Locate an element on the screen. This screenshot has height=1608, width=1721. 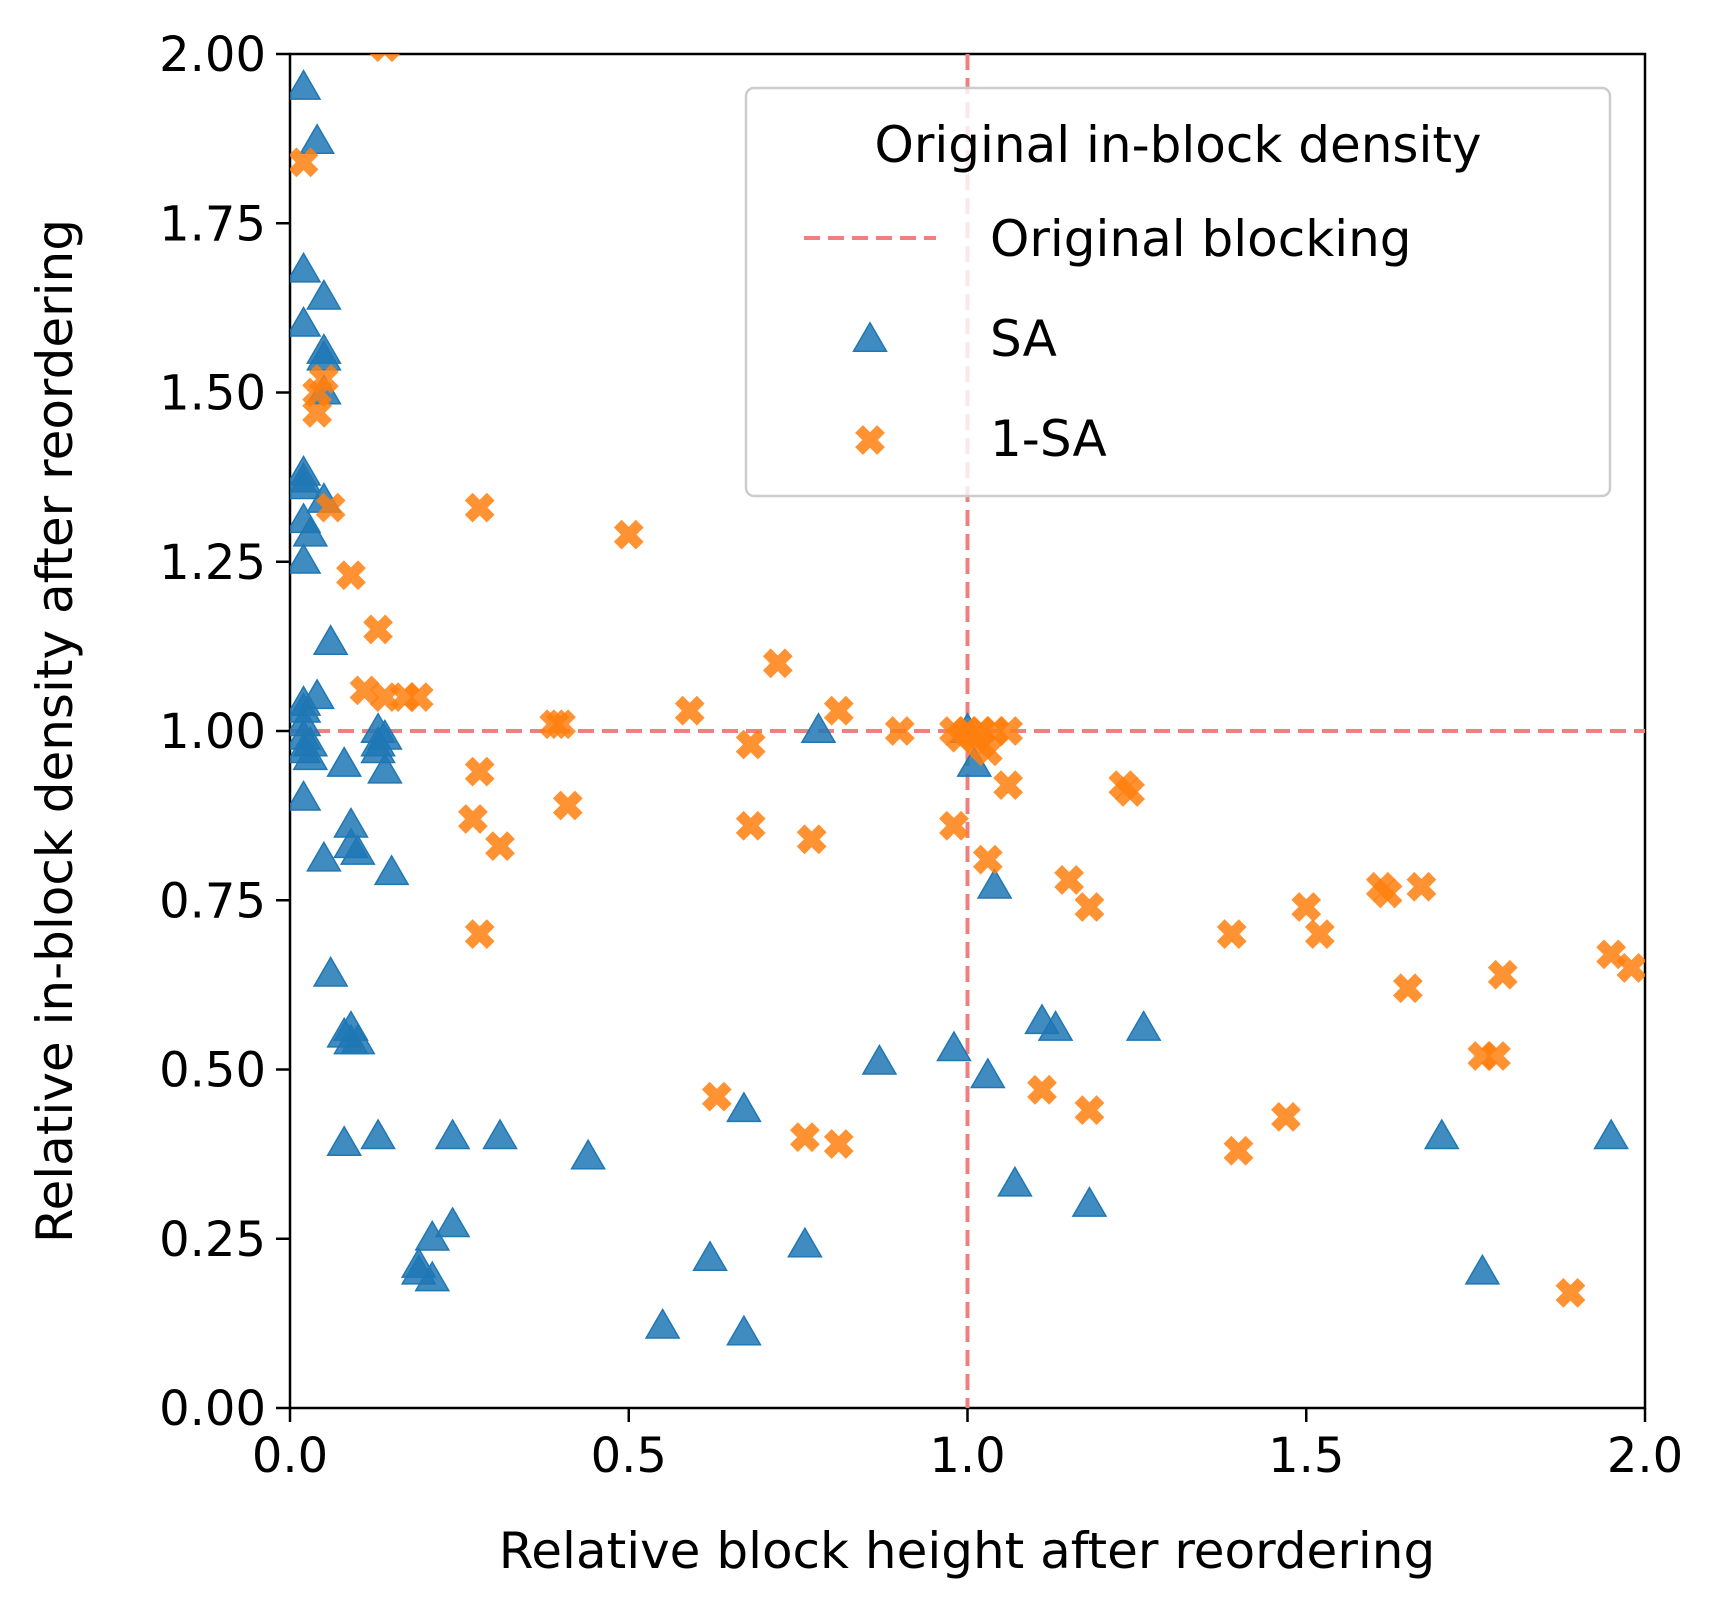
y-tick-label: 0.25 is located at coordinates (212, 1240).